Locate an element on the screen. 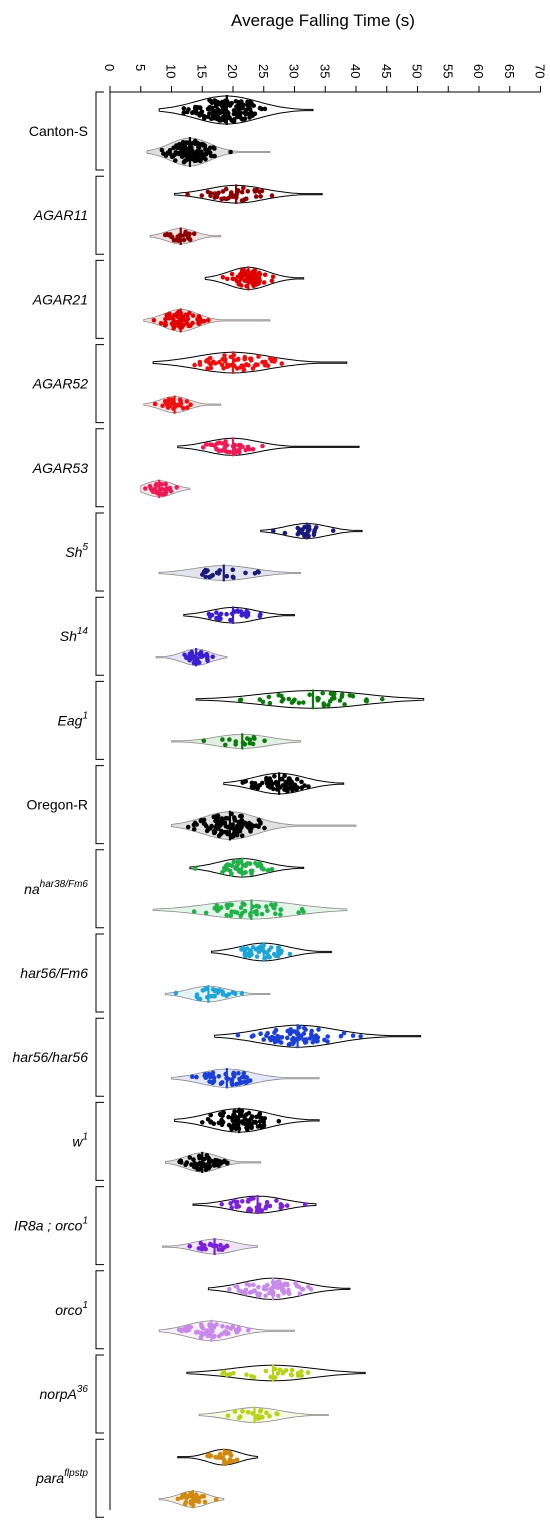 This screenshot has height=1521, width=550. group-label-text: AGAR11 is located at coordinates (60, 215).